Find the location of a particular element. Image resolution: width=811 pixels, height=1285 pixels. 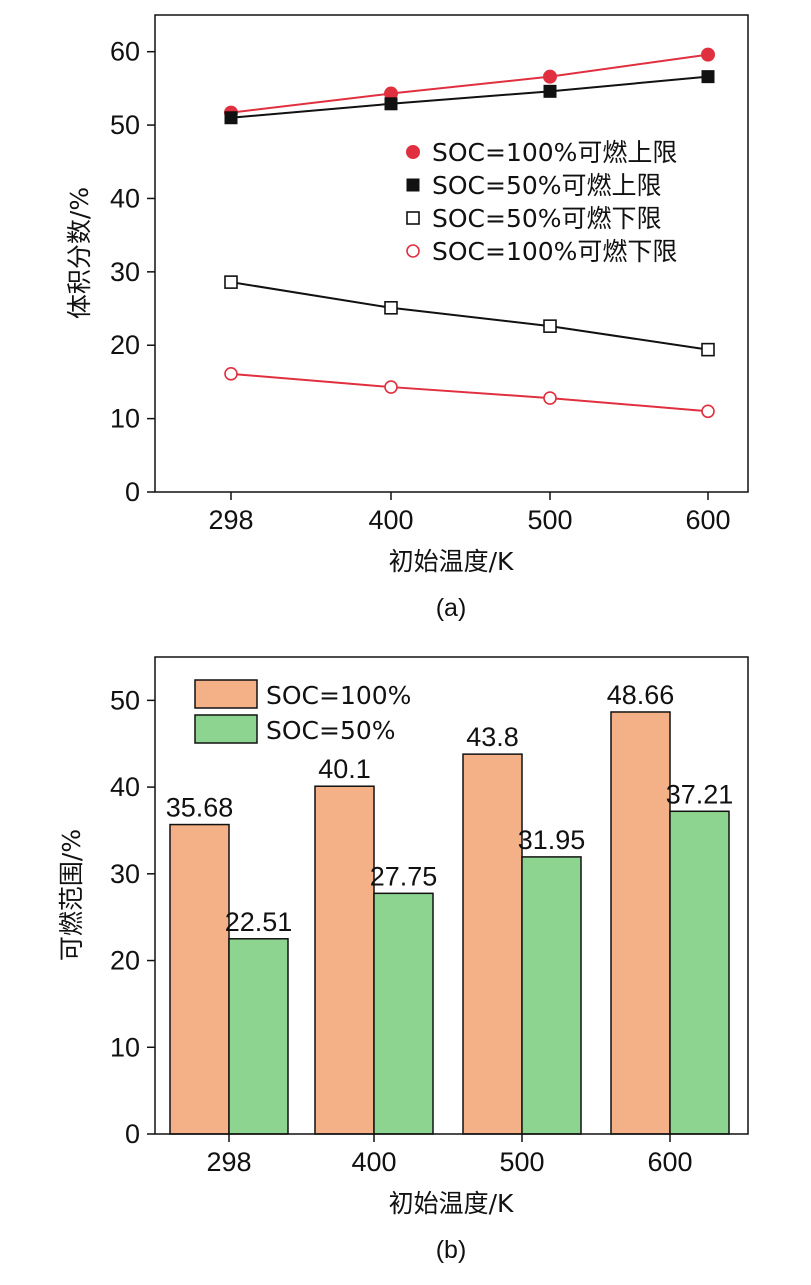

chart-a-y-axis: 0 10 20 30 40 50 60 is located at coordinates (132, 272).